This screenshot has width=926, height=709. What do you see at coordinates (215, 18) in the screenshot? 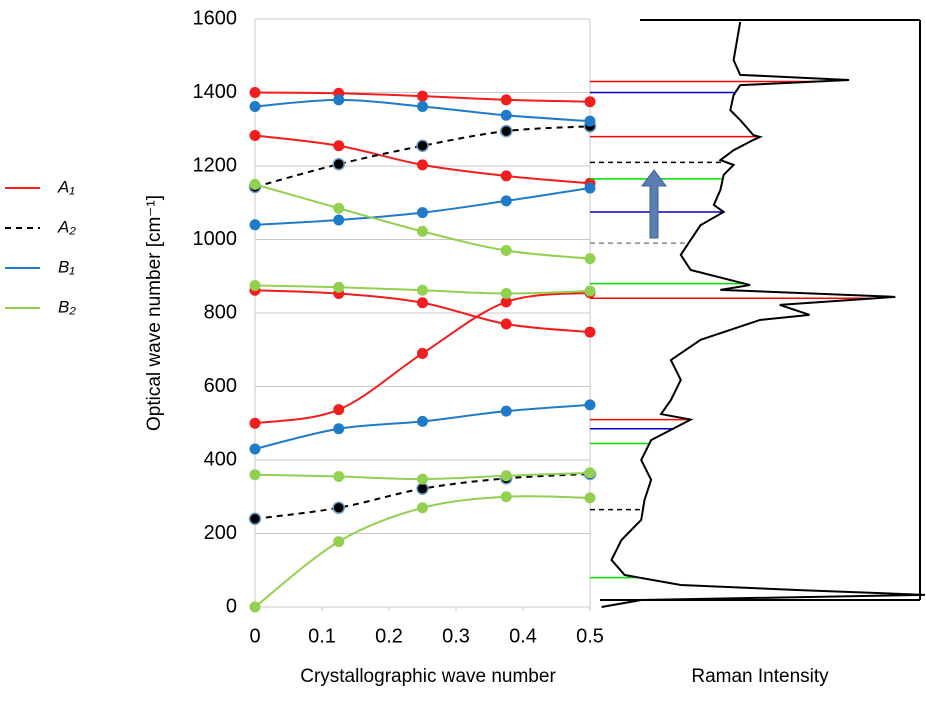
I see `y-tick-label: 1600` at bounding box center [215, 18].